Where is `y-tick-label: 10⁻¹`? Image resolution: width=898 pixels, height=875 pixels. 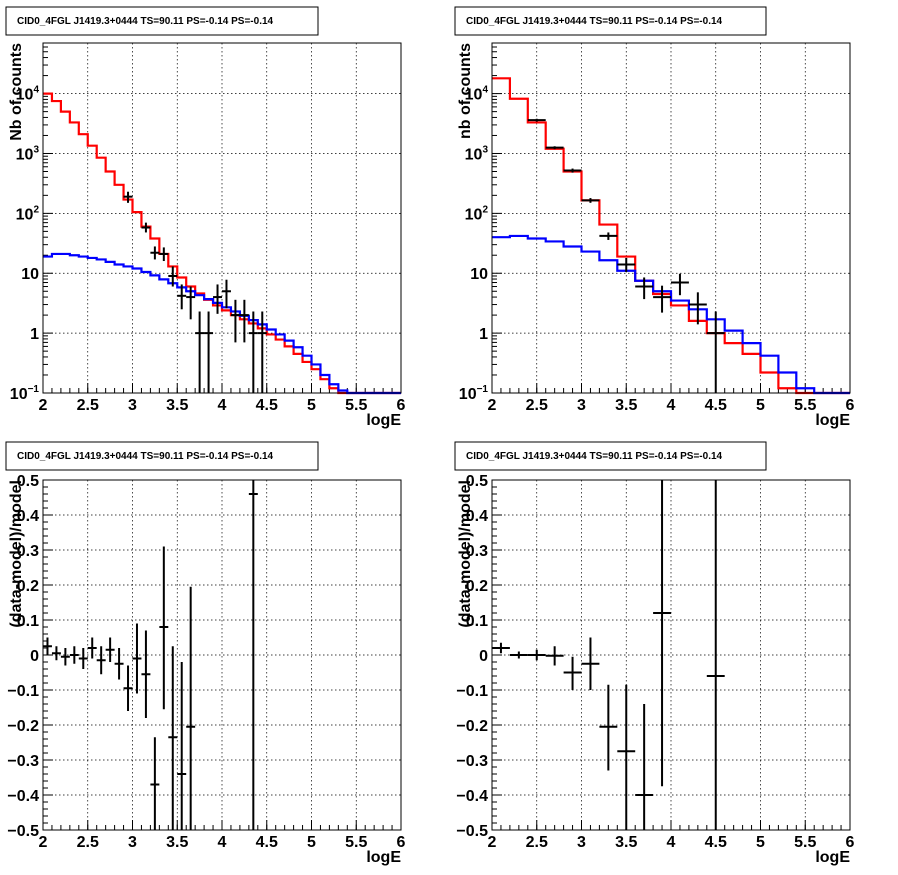
y-tick-label: 10⁻¹ is located at coordinates (474, 393).